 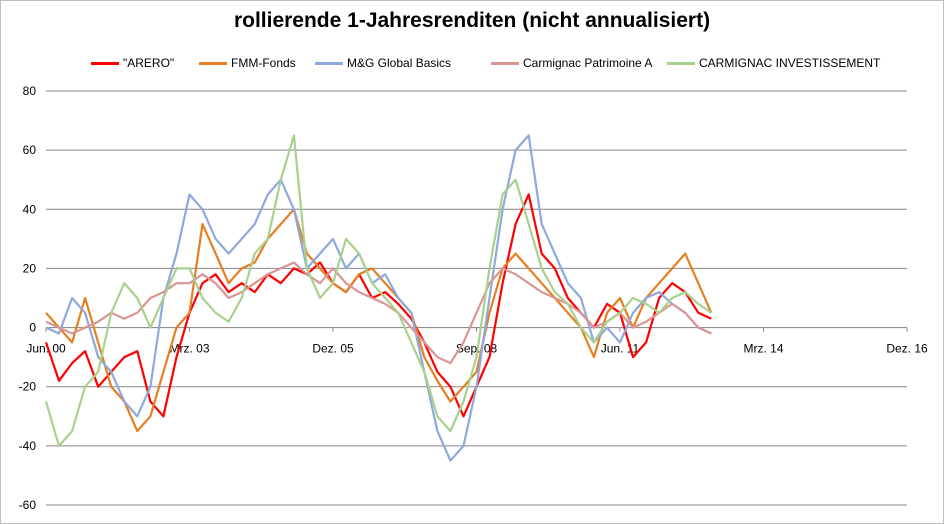 I want to click on legend-label: CARMIGNAC INVESTISSEMENT, so click(x=790, y=63).